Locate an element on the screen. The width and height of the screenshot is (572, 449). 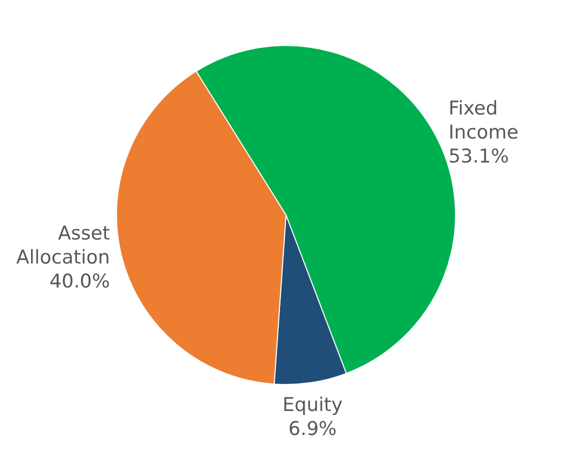
data-label: 40.0% is located at coordinates (80, 281).